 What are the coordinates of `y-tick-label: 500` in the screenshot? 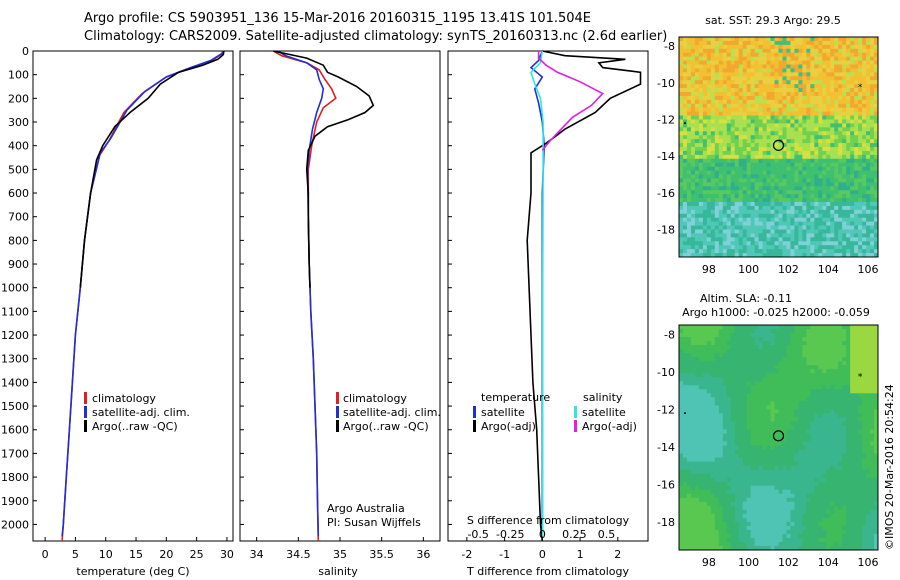 It's located at (18, 169).